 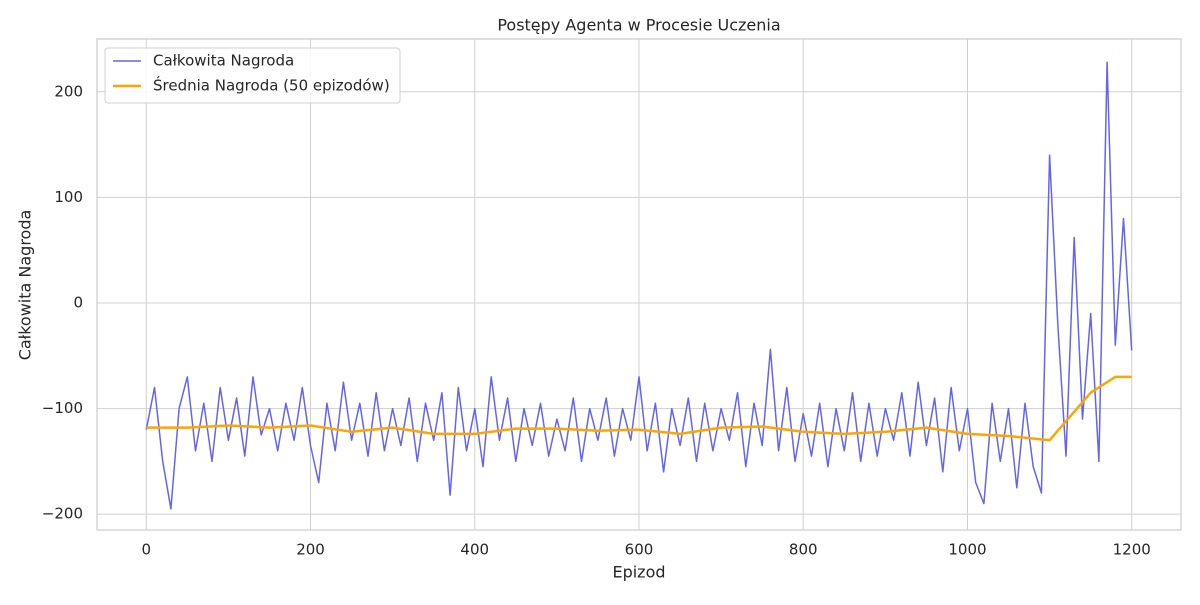 I want to click on x-tick-label: 600, so click(x=639, y=550).